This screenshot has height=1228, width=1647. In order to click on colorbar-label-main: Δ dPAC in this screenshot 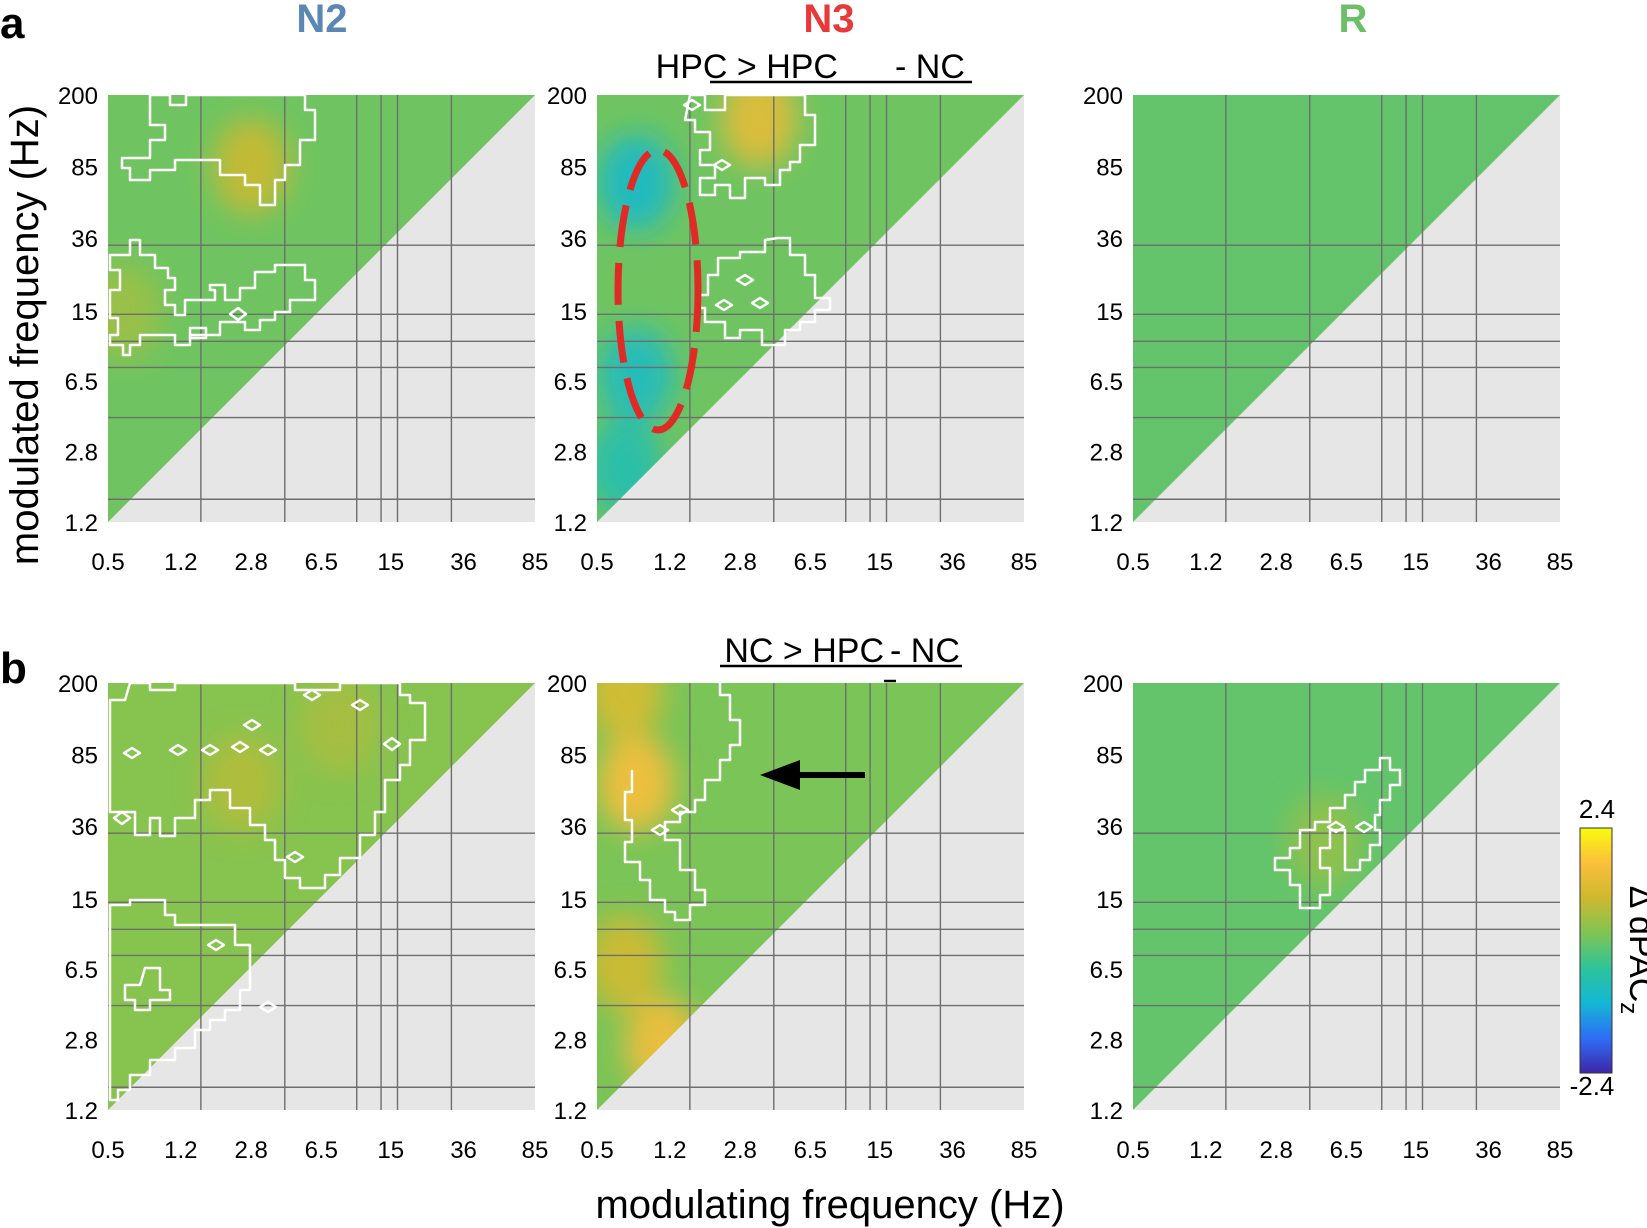, I will do `click(1634, 944)`.